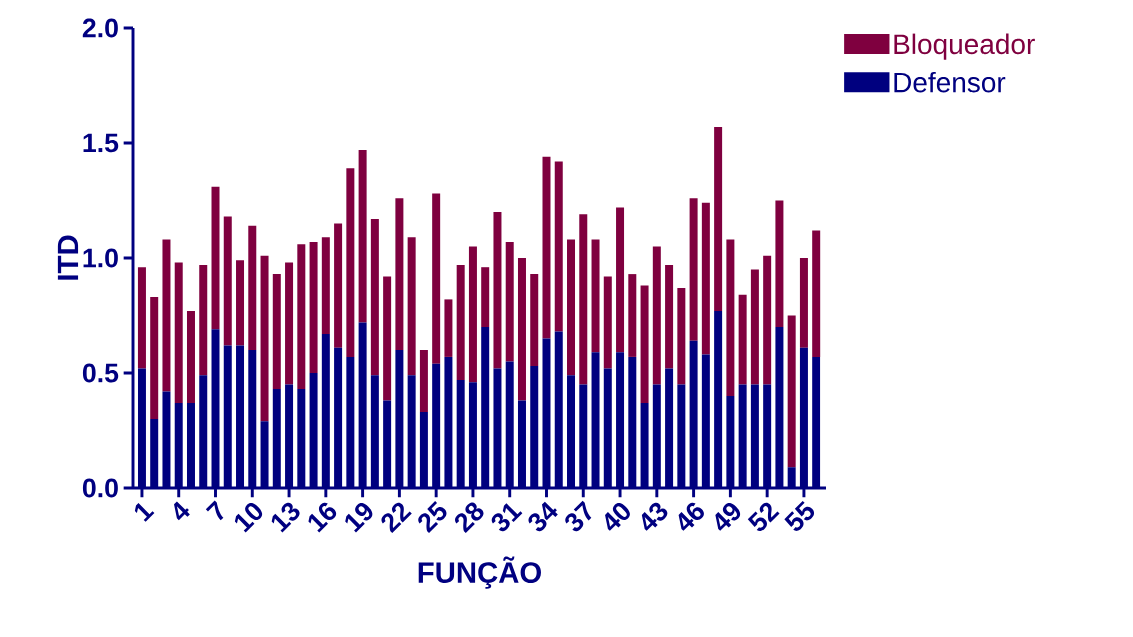 The width and height of the screenshot is (1133, 637). Describe the element at coordinates (432, 517) in the screenshot. I see `x-tick-label: 25` at that location.